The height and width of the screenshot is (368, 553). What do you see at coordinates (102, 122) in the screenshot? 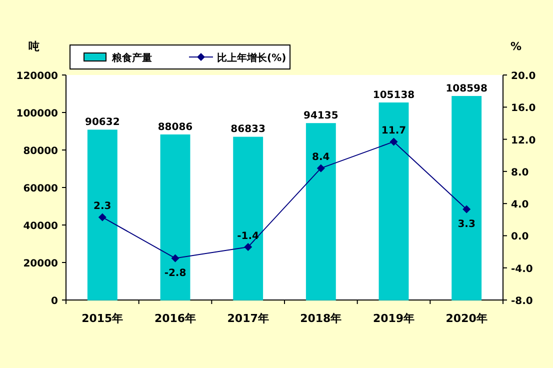
I see `data-label: 90632` at bounding box center [102, 122].